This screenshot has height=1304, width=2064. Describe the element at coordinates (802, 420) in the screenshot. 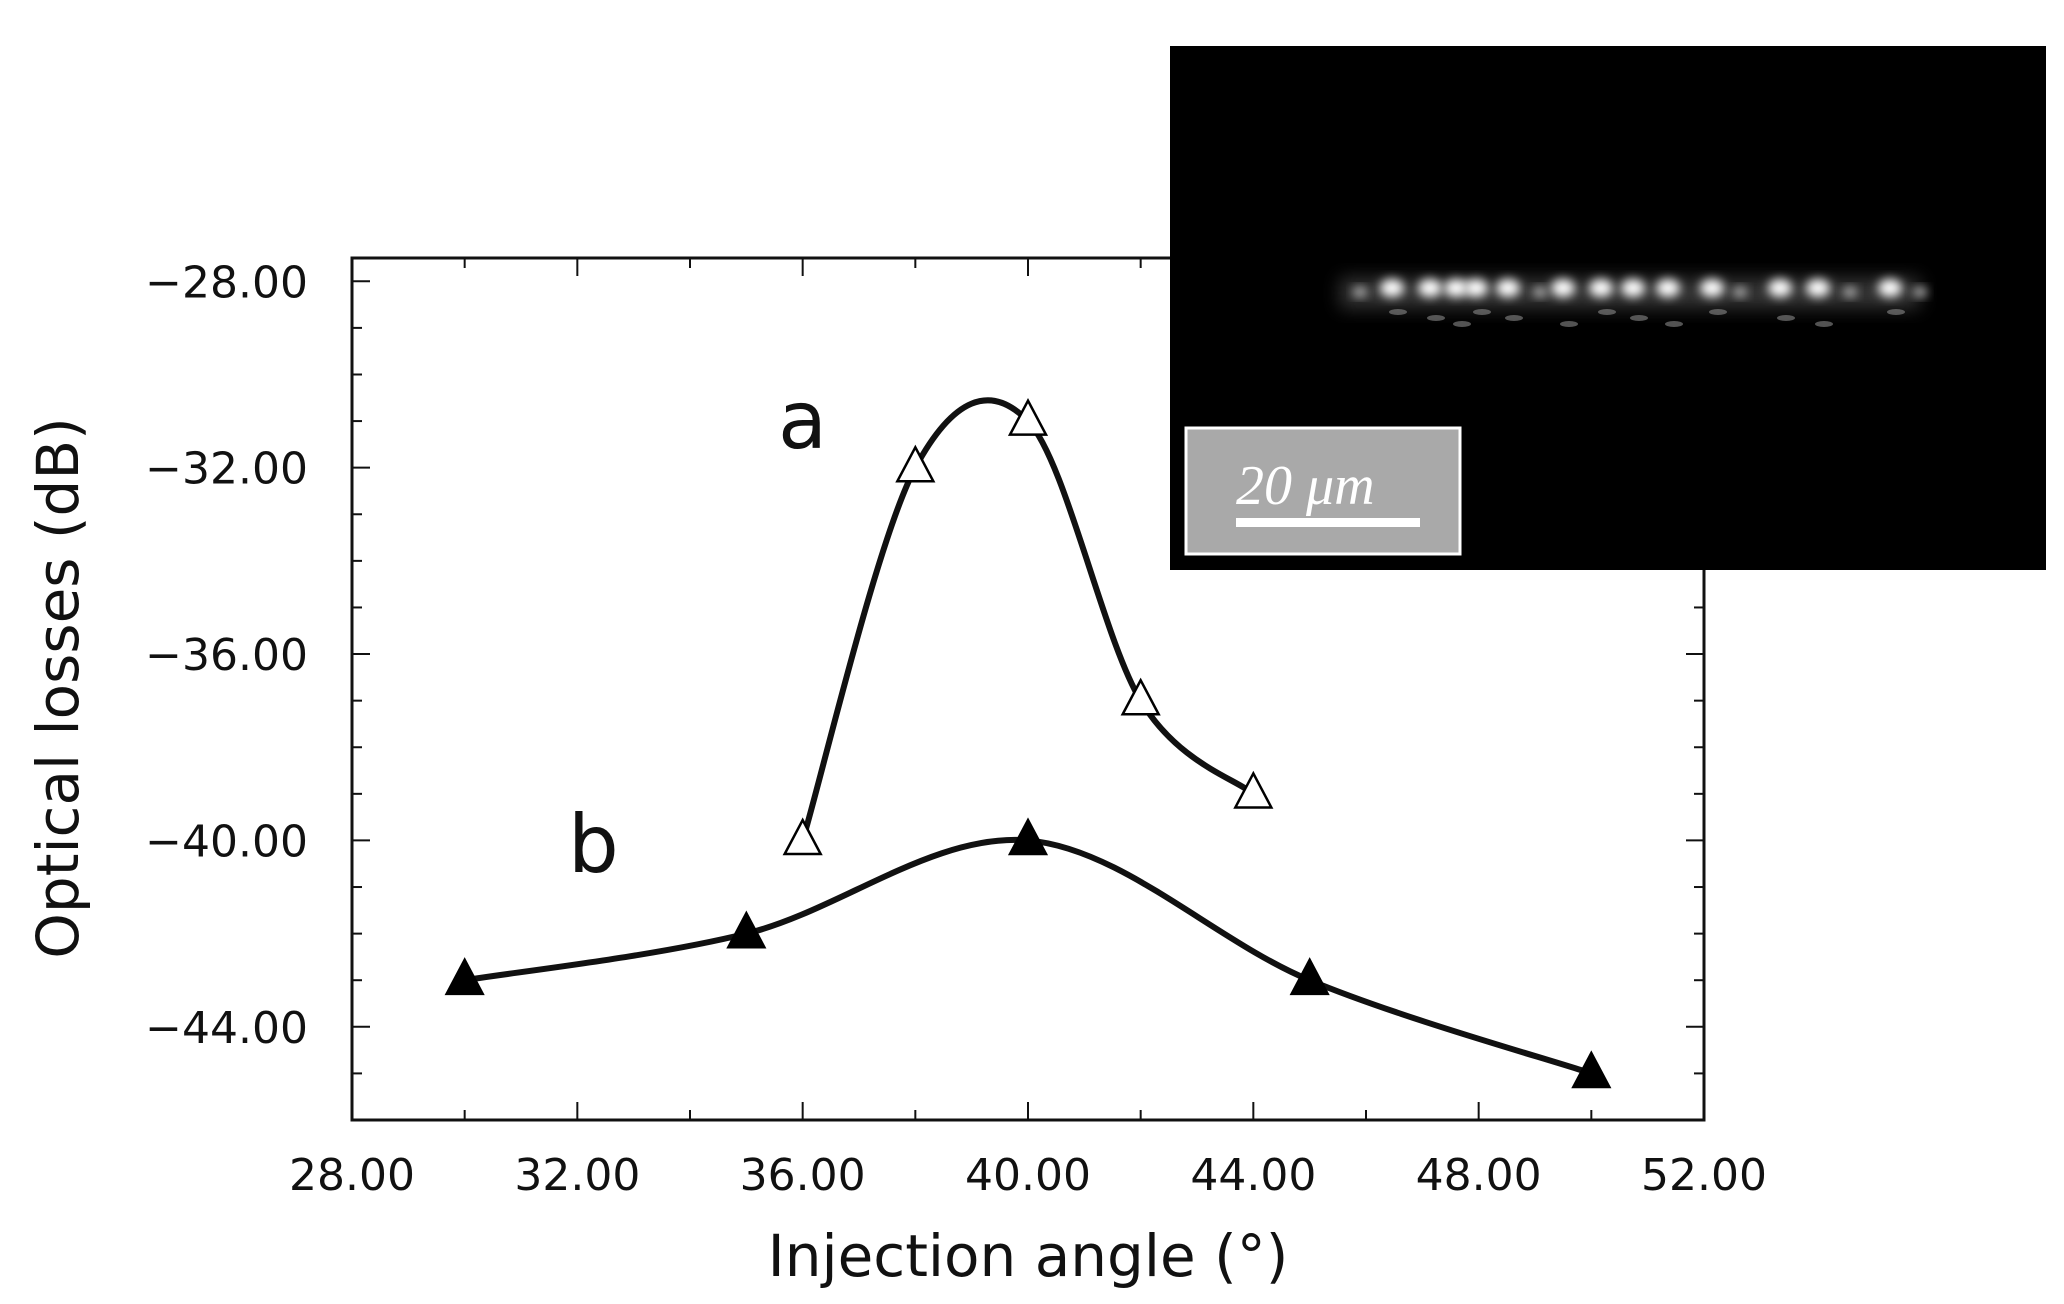

I see `series-label-a: a` at that location.